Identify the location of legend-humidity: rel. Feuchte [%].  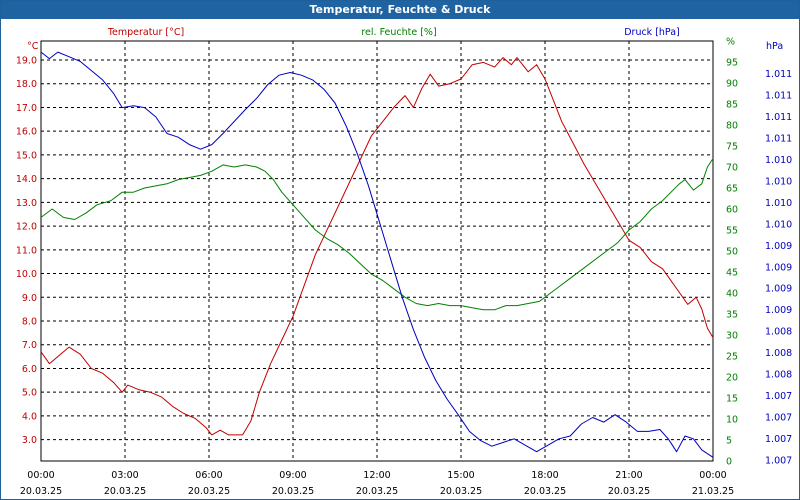
(398, 32).